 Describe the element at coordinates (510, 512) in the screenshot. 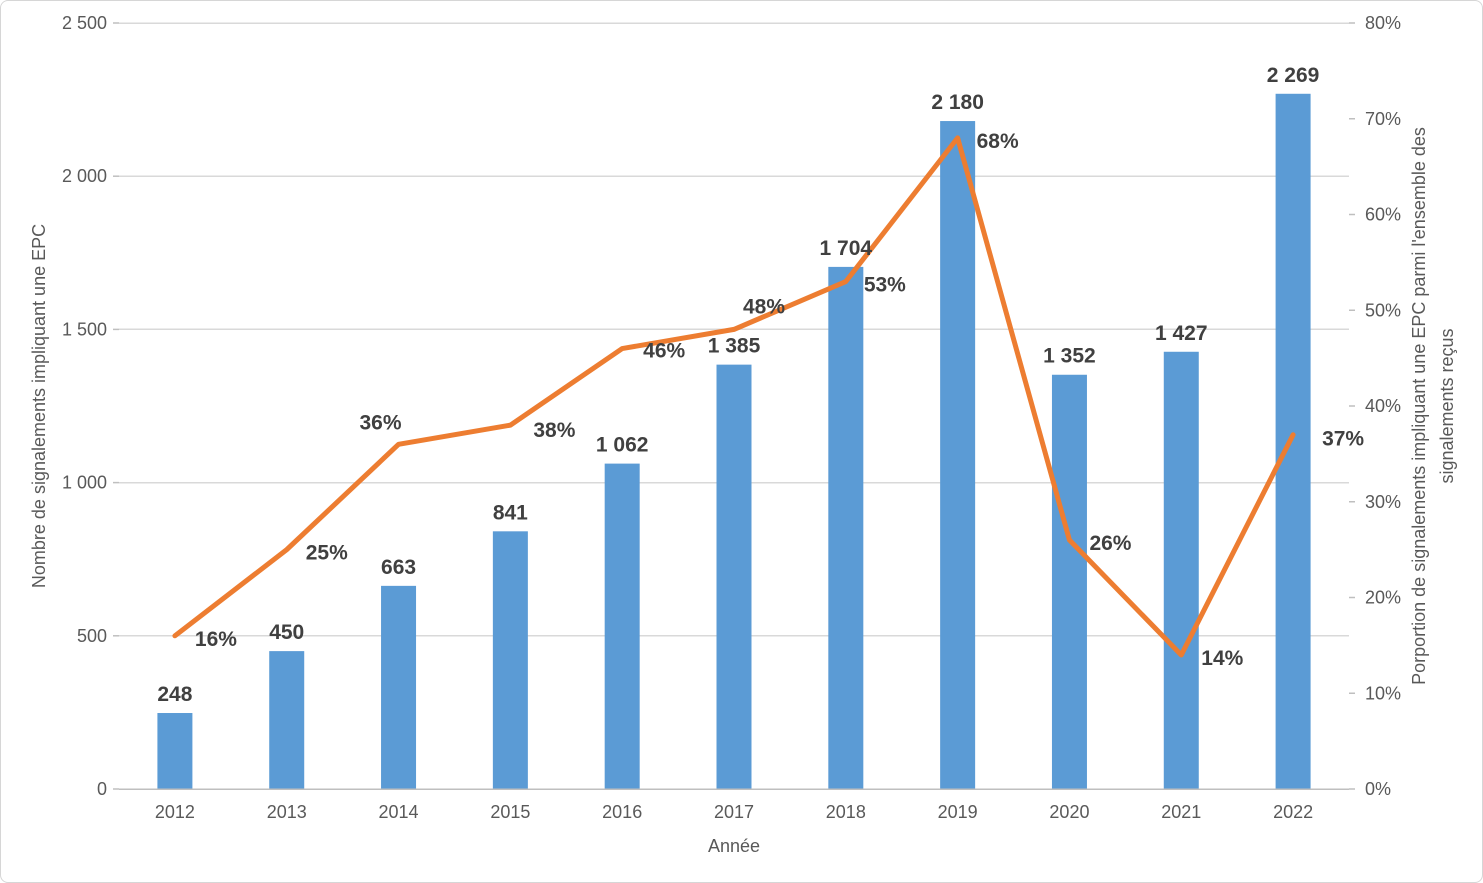

I see `bar-label-2015: 841` at that location.